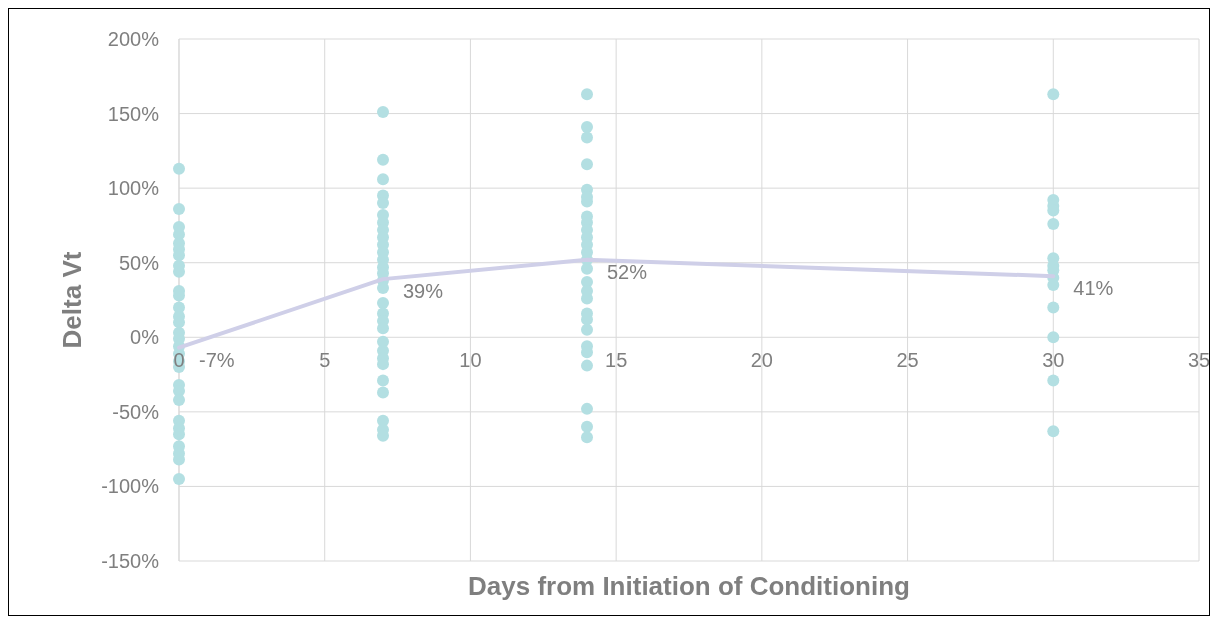 The image size is (1218, 624). I want to click on data-label: 52%, so click(627, 271).